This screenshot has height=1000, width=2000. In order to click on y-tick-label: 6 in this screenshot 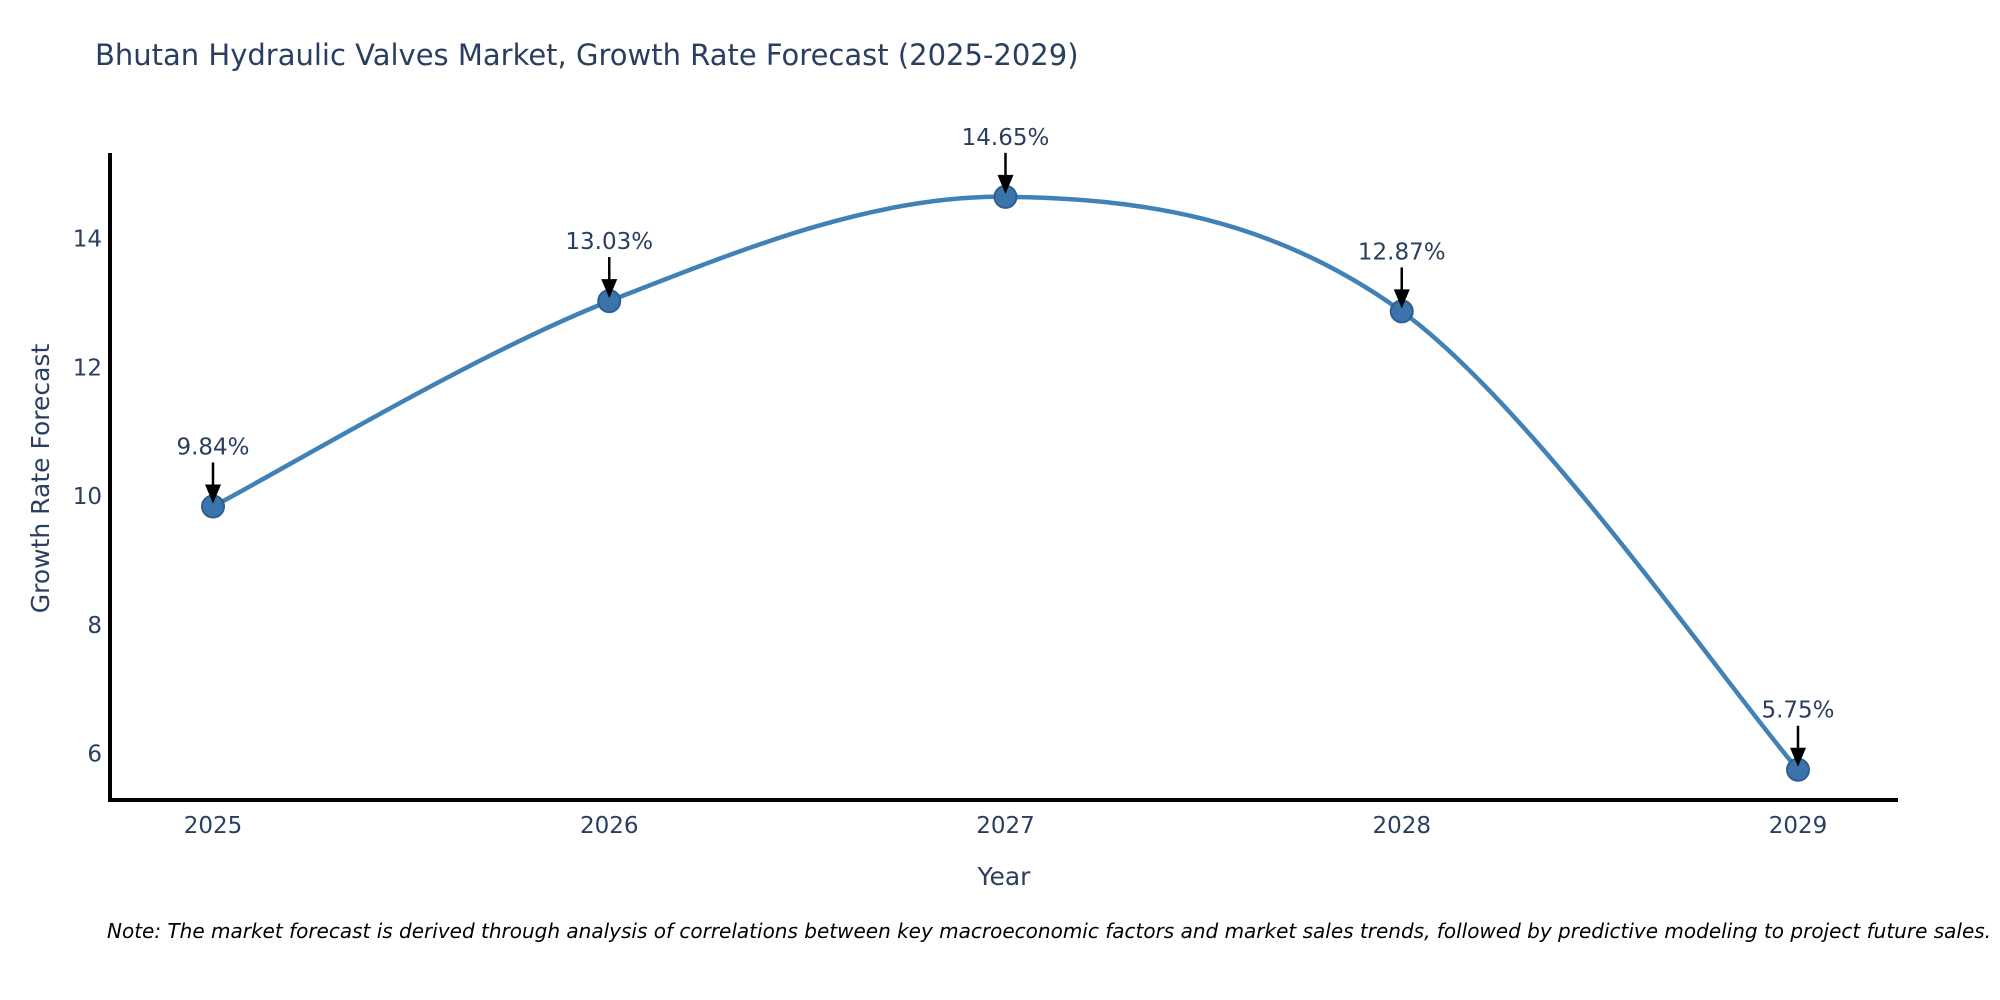, I will do `click(94, 755)`.